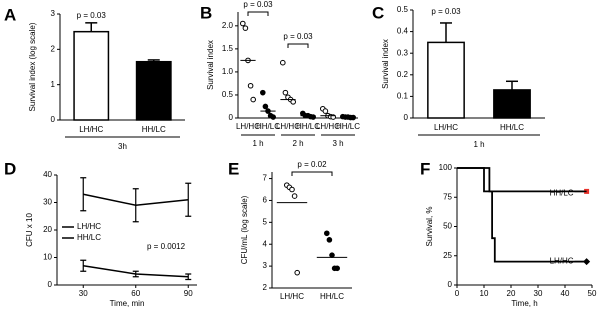  Describe the element at coordinates (206, 12) in the screenshot. I see `panel-letter: B` at that location.